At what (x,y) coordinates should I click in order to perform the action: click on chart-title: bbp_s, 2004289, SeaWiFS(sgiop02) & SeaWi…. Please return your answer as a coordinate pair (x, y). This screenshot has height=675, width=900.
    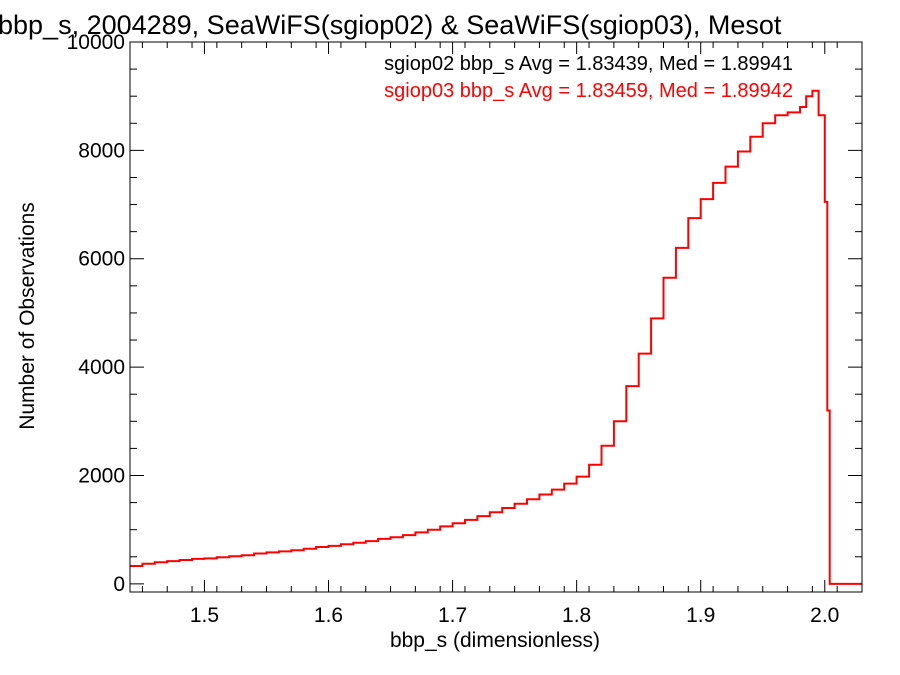
    Looking at the image, I should click on (391, 25).